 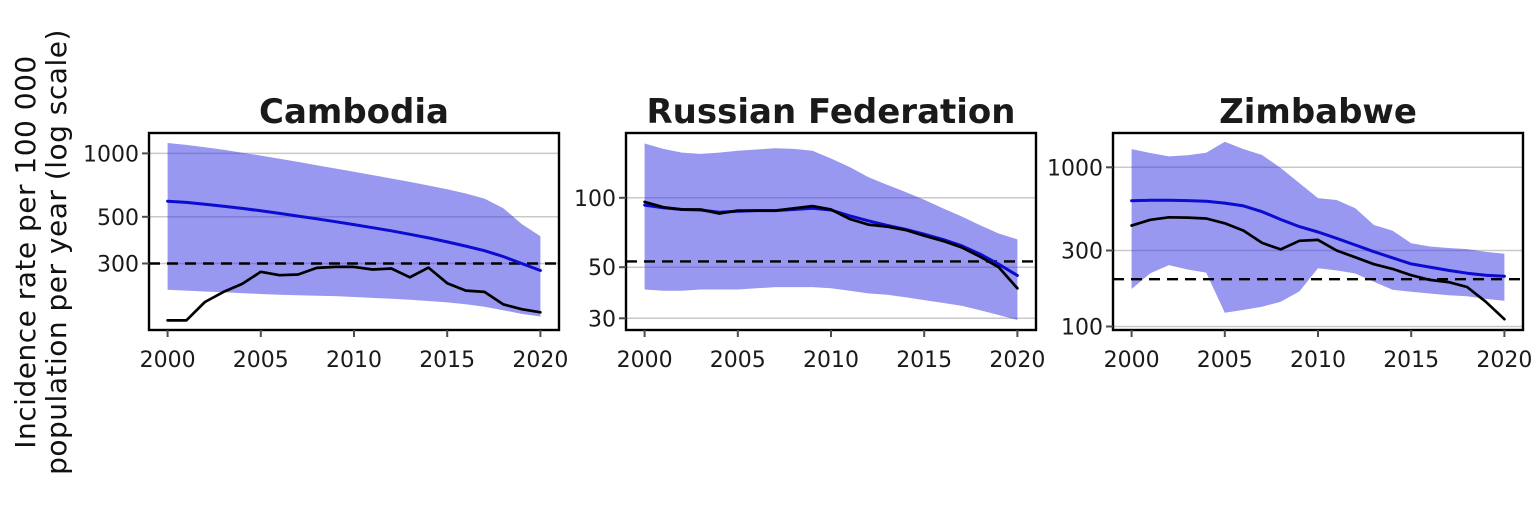 I want to click on y-axis-title-line2: population per year (log scale), so click(x=56, y=252).